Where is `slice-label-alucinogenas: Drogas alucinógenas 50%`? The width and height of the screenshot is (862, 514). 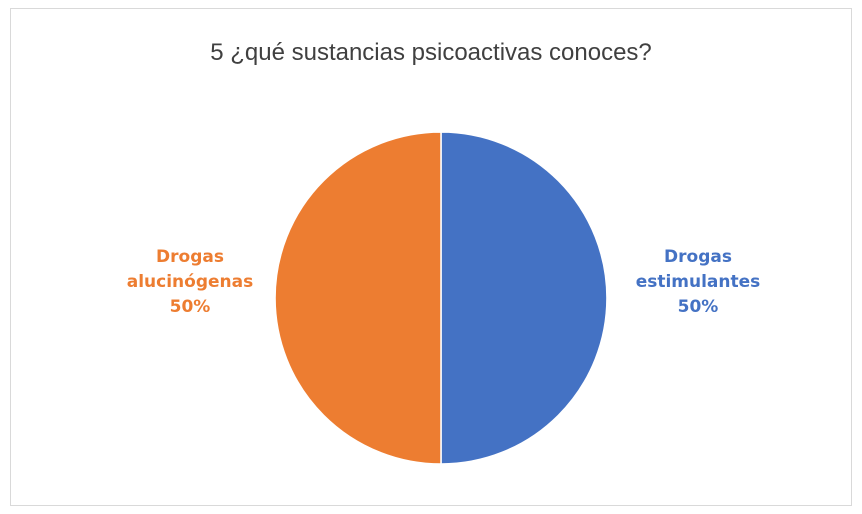 slice-label-alucinogenas: Drogas alucinógenas 50% is located at coordinates (190, 282).